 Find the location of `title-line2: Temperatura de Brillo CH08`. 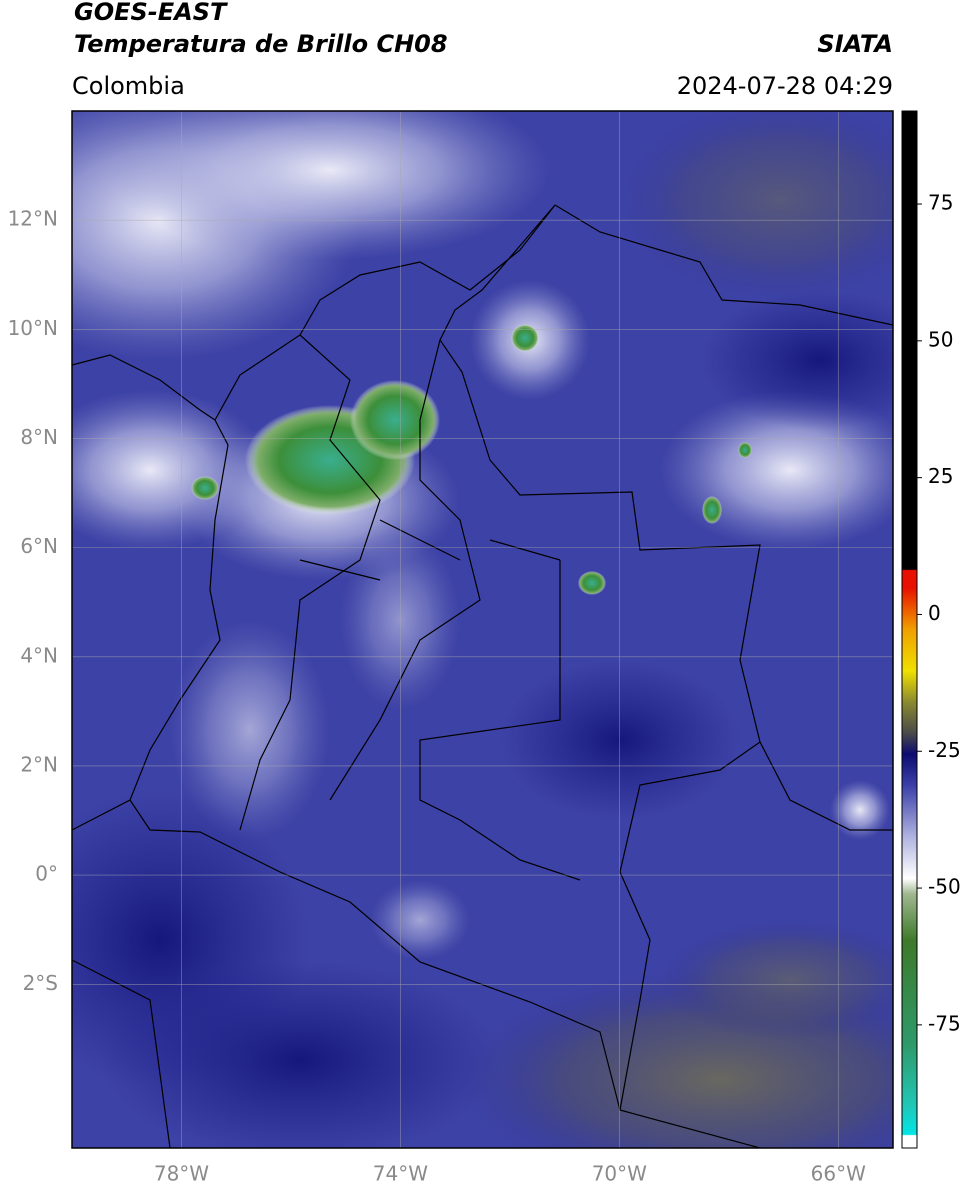

title-line2: Temperatura de Brillo CH08 is located at coordinates (261, 44).